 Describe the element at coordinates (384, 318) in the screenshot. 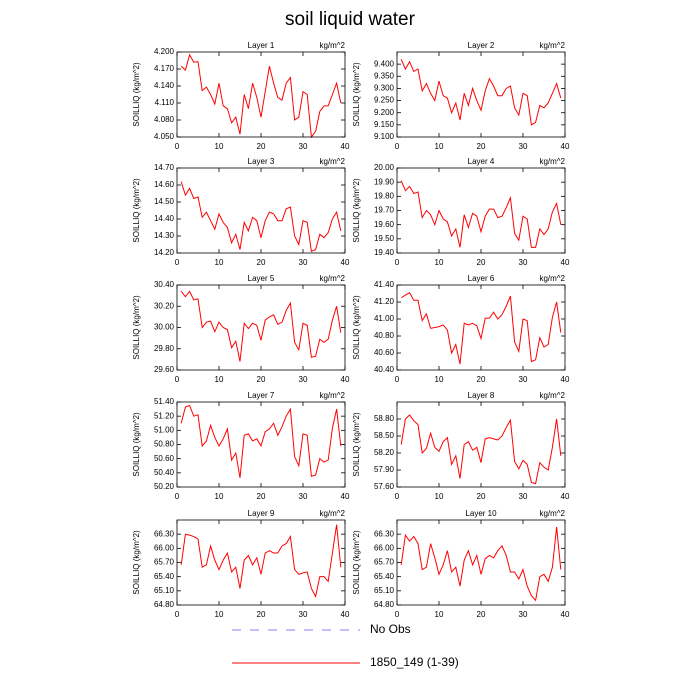

I see `y-tick-label: 41.00` at that location.